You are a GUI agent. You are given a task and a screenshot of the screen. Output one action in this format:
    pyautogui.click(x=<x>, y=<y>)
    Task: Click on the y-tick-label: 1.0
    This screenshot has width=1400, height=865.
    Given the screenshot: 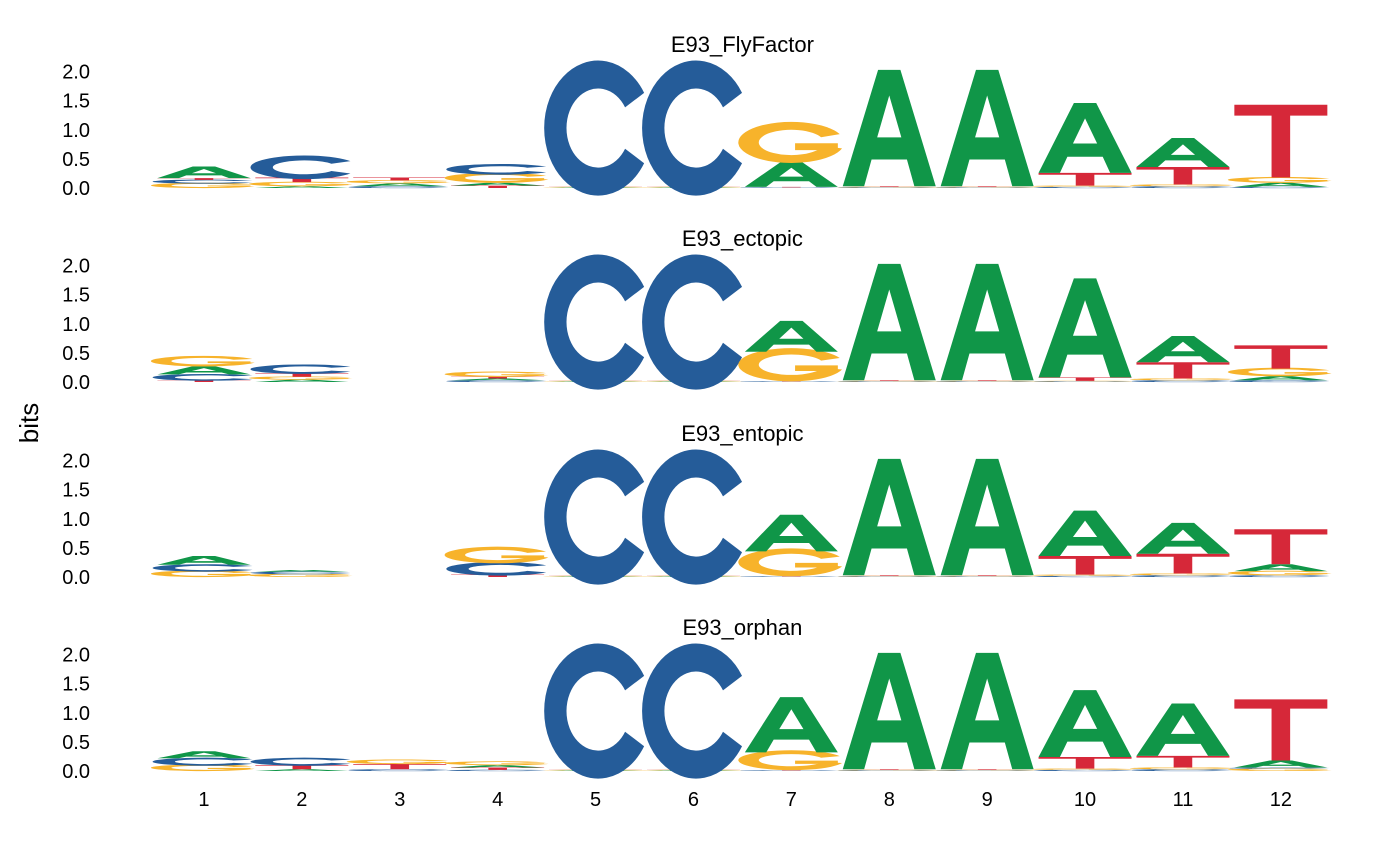 What is the action you would take?
    pyautogui.click(x=76, y=325)
    